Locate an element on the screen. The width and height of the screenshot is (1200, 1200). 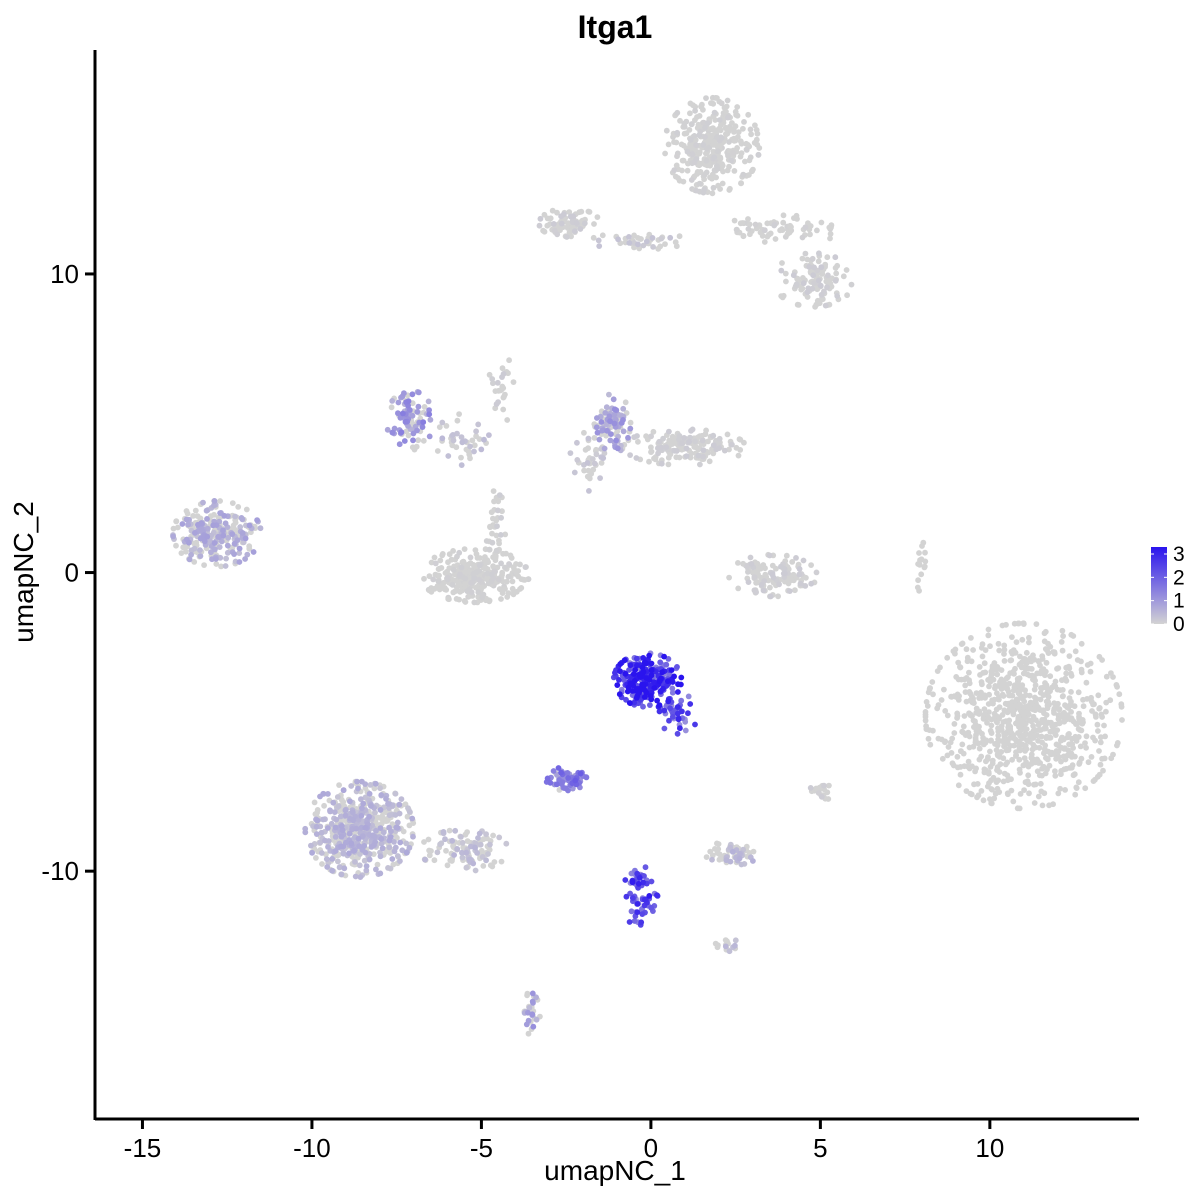
x-axis-ticks: -15 -10 -5 0 5 10 is located at coordinates (564, 1141).